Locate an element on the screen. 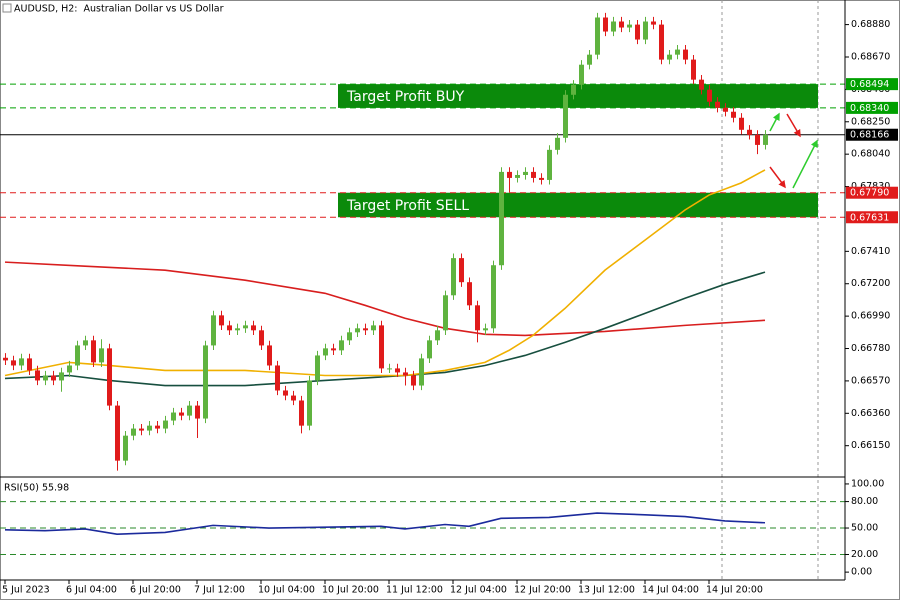 The height and width of the screenshot is (600, 900). x-tick-label: 12 Jul 20:00 is located at coordinates (542, 590).